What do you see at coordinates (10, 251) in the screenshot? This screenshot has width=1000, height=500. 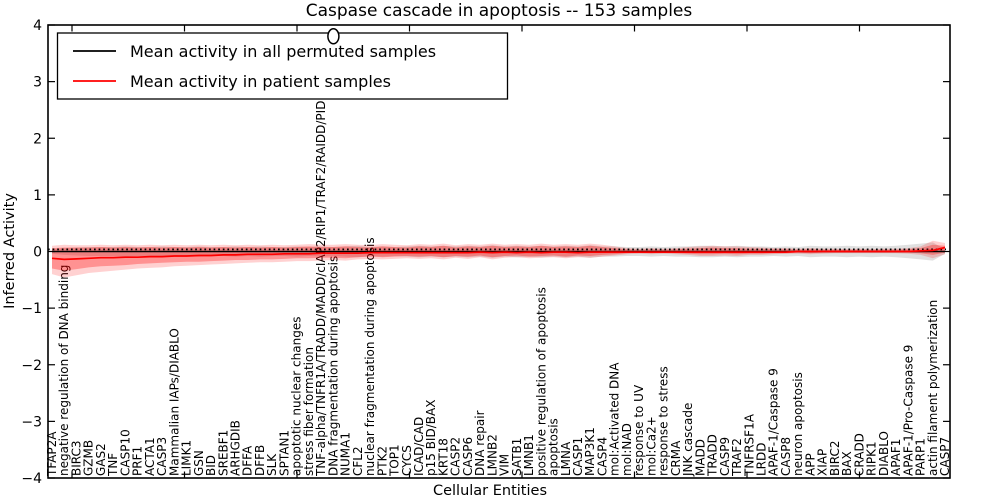 I see `y-axis-label: Inferred Activity` at bounding box center [10, 251].